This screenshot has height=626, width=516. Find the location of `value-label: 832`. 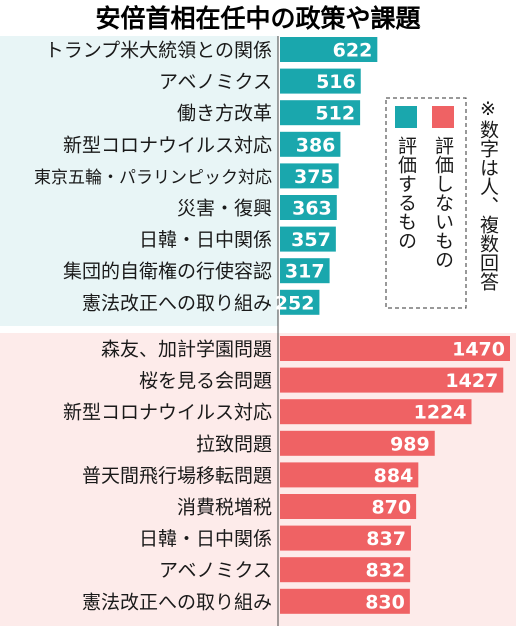

value-label: 832 is located at coordinates (386, 571).